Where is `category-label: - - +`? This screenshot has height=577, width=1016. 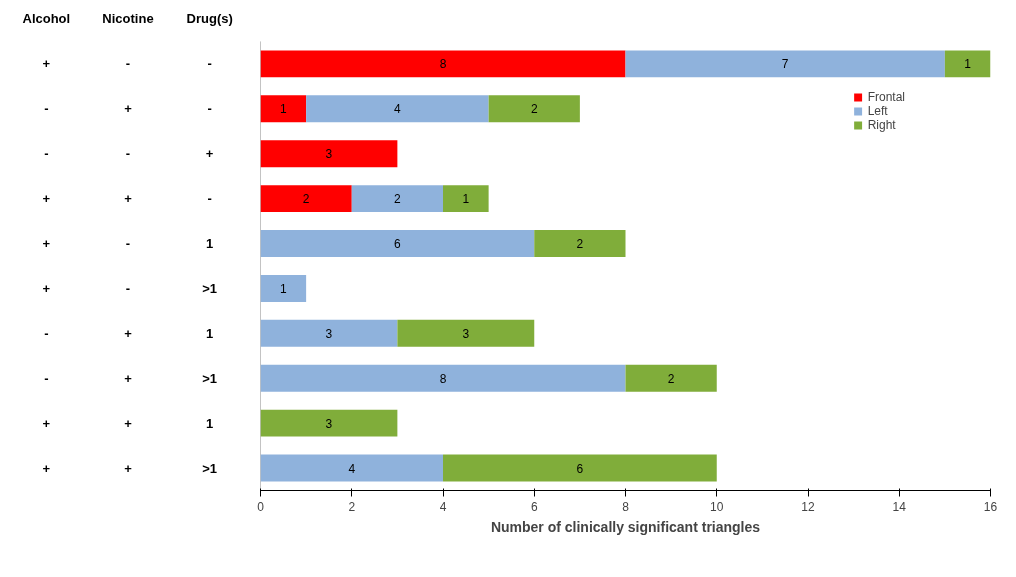 category-label: - - + is located at coordinates (129, 154).